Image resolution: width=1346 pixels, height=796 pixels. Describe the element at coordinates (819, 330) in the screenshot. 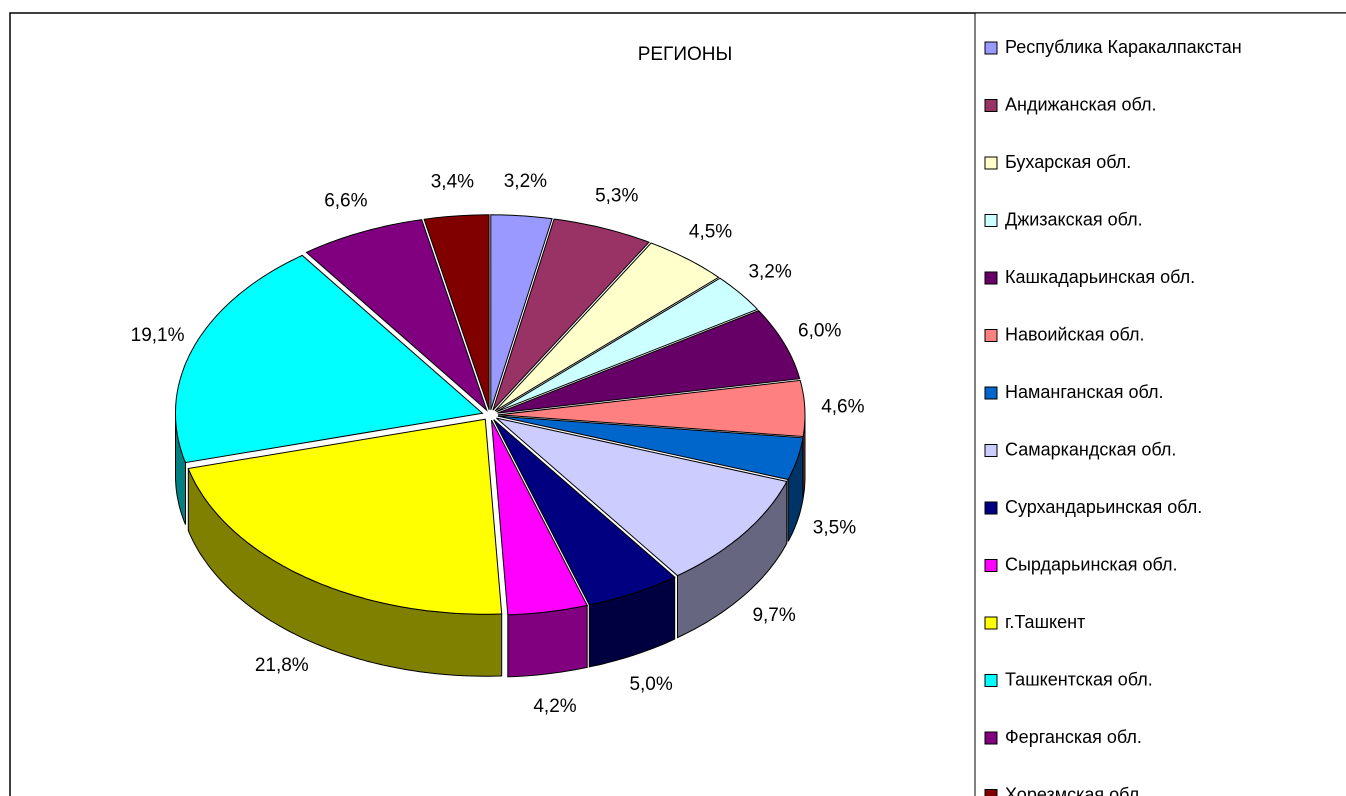

I see `data-label: 6,0%` at that location.